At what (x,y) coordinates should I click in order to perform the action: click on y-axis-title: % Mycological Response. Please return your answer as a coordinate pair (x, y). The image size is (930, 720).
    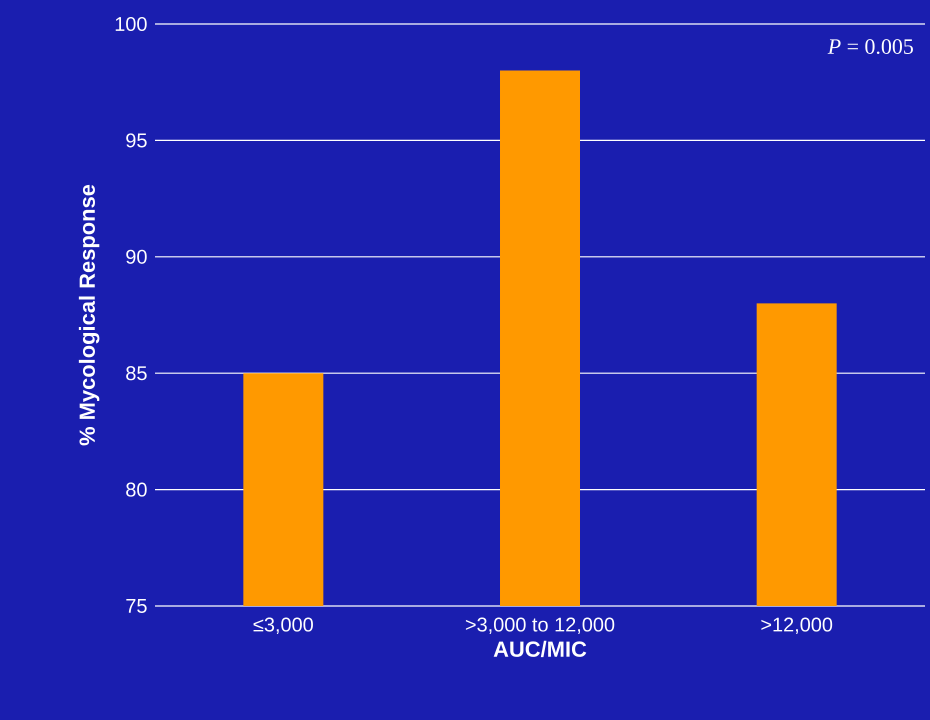
    Looking at the image, I should click on (89, 315).